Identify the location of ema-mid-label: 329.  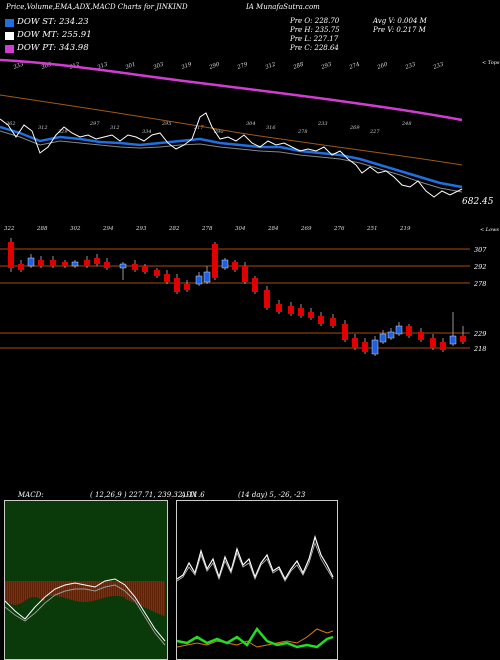
(63, 132).